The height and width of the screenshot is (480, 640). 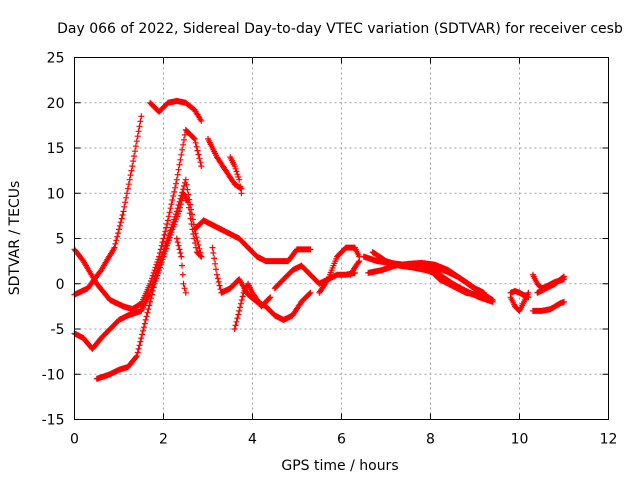 I want to click on y-tick-label: 5, so click(x=60, y=240).